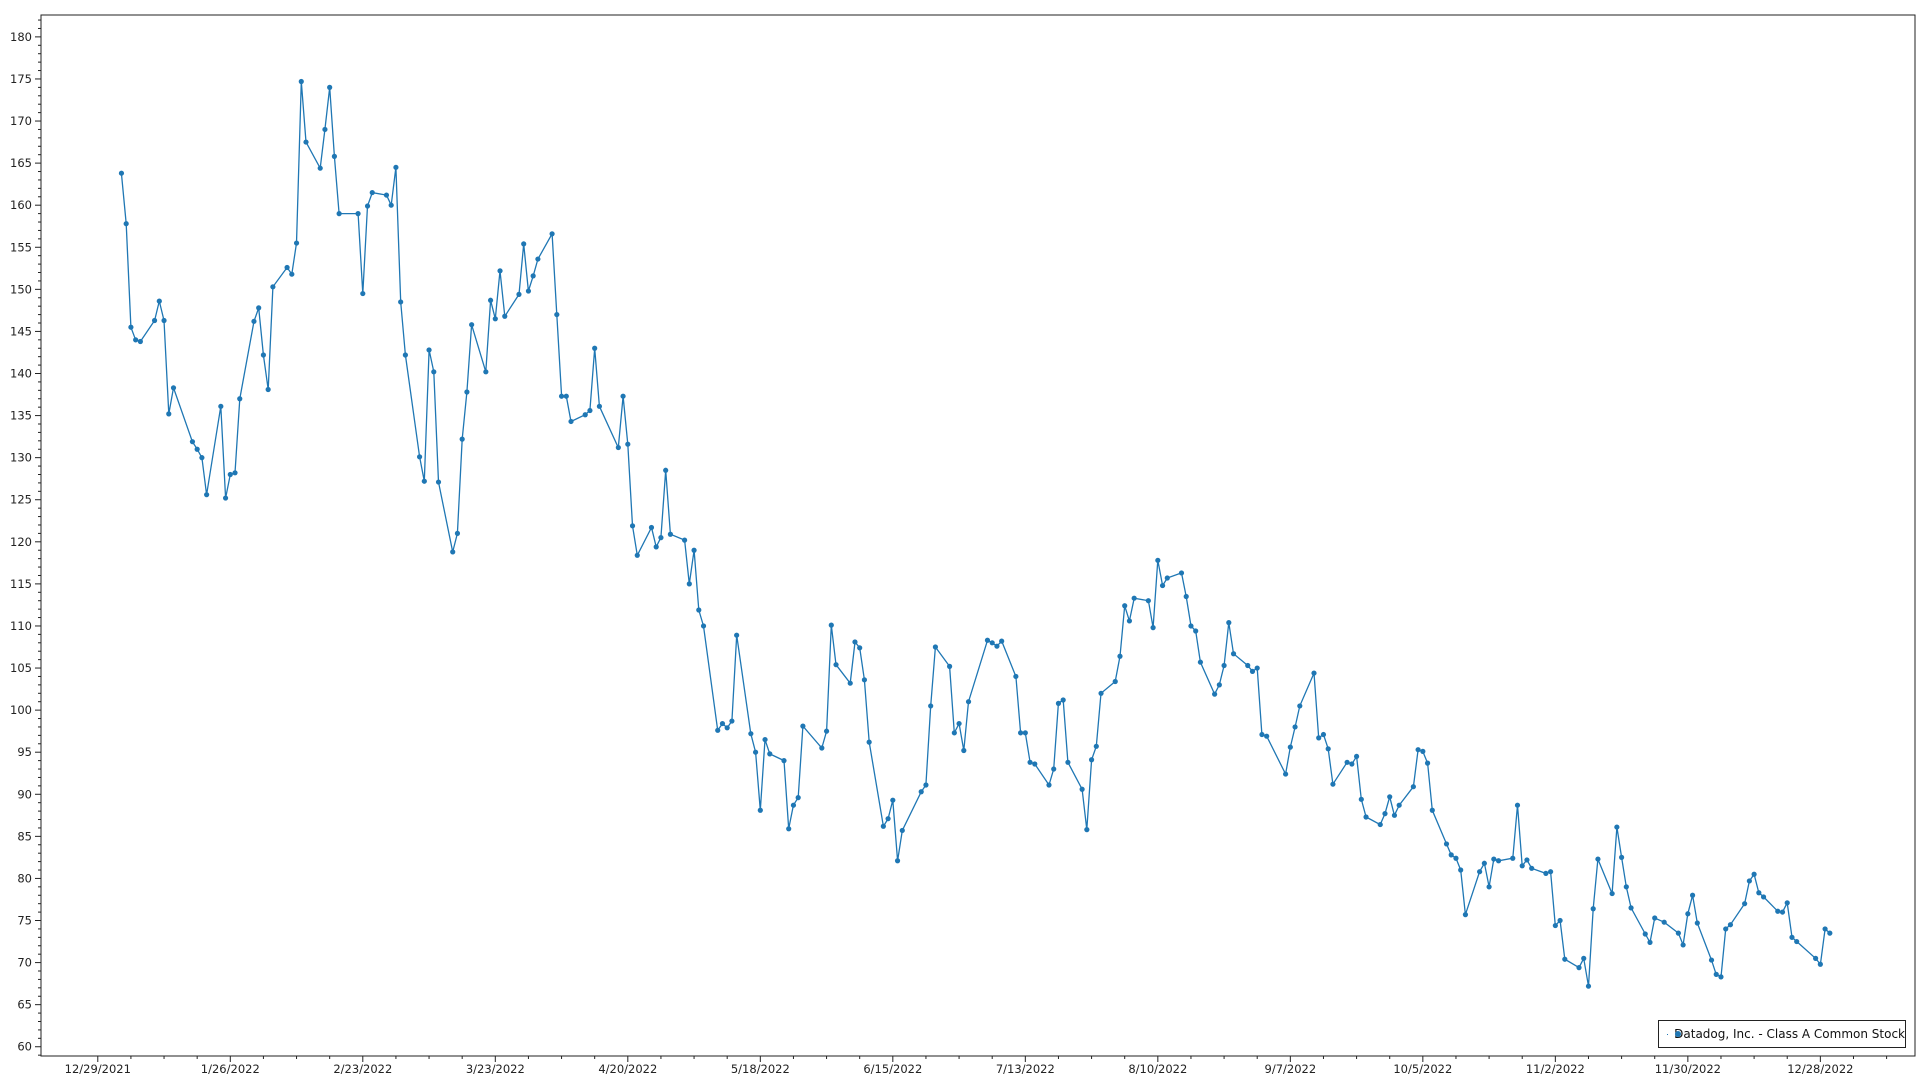  Describe the element at coordinates (1675, 1034) in the screenshot. I see `legend-line-marker-icon` at that location.